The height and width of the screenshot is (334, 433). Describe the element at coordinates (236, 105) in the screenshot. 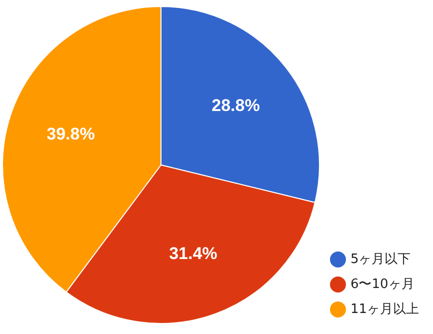

I see `data-label: 28.8%` at that location.